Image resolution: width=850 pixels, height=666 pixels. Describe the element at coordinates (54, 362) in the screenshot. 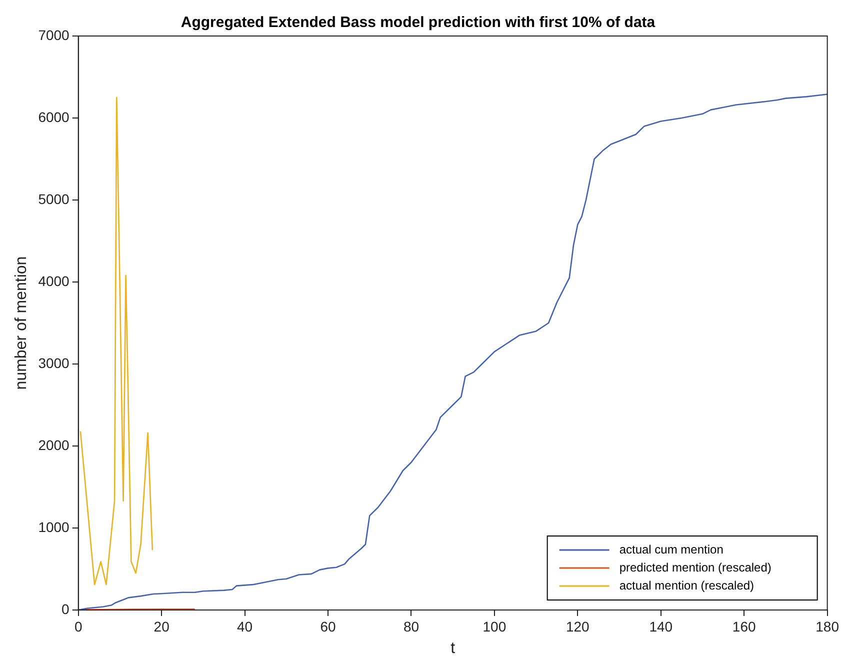

I see `y-tick-label: 3000` at that location.